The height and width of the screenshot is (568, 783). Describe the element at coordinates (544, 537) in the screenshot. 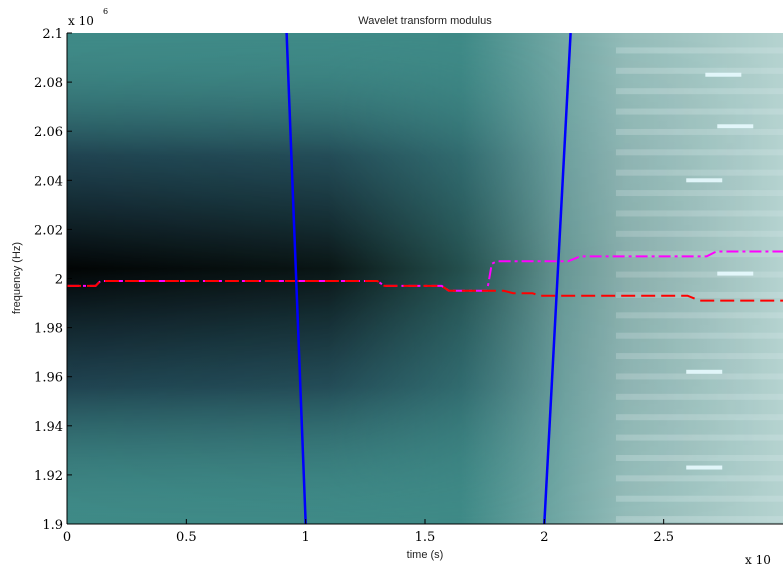

I see `x-tick-label: 2` at that location.